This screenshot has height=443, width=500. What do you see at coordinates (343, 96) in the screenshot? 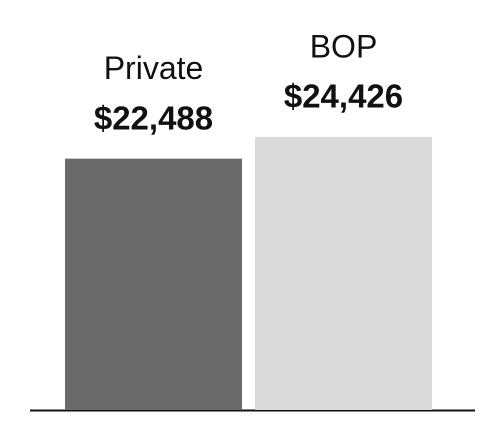
I see `value-label: $24,426` at bounding box center [343, 96].